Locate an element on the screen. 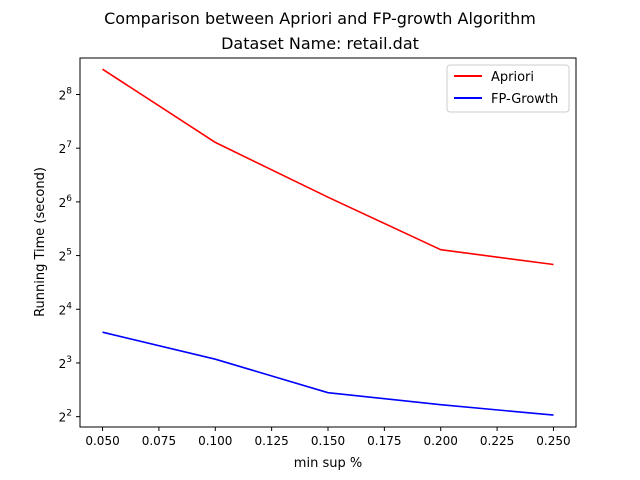 The image size is (640, 480). chart-subtitle: Dataset Name: retail.dat is located at coordinates (320, 43).